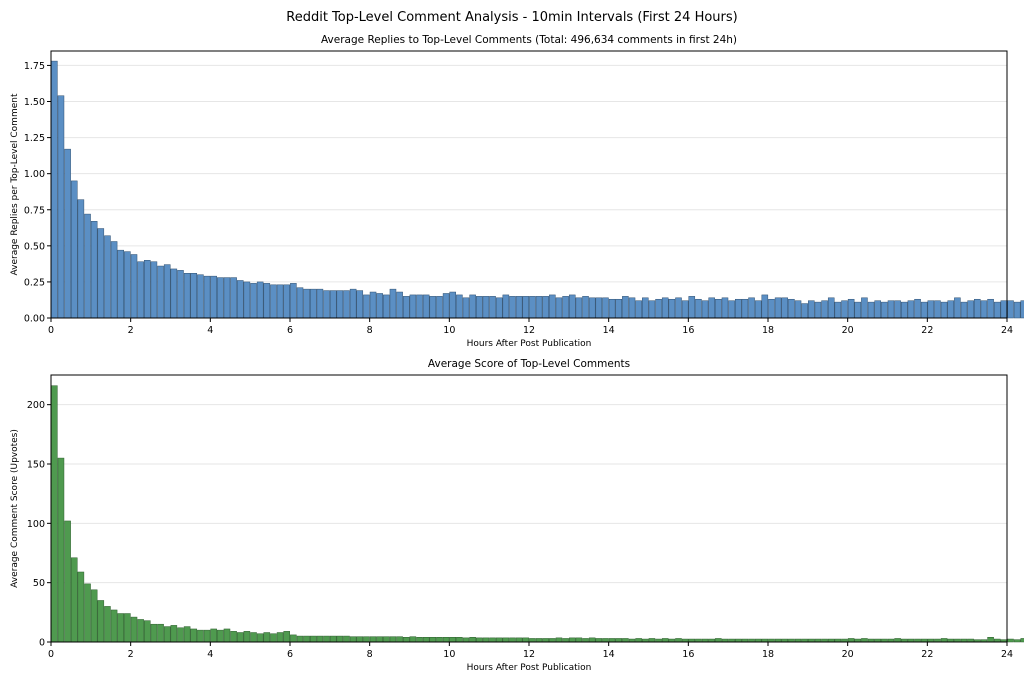  What do you see at coordinates (688, 330) in the screenshot?
I see `replies-x-tick-label: 16` at bounding box center [688, 330].